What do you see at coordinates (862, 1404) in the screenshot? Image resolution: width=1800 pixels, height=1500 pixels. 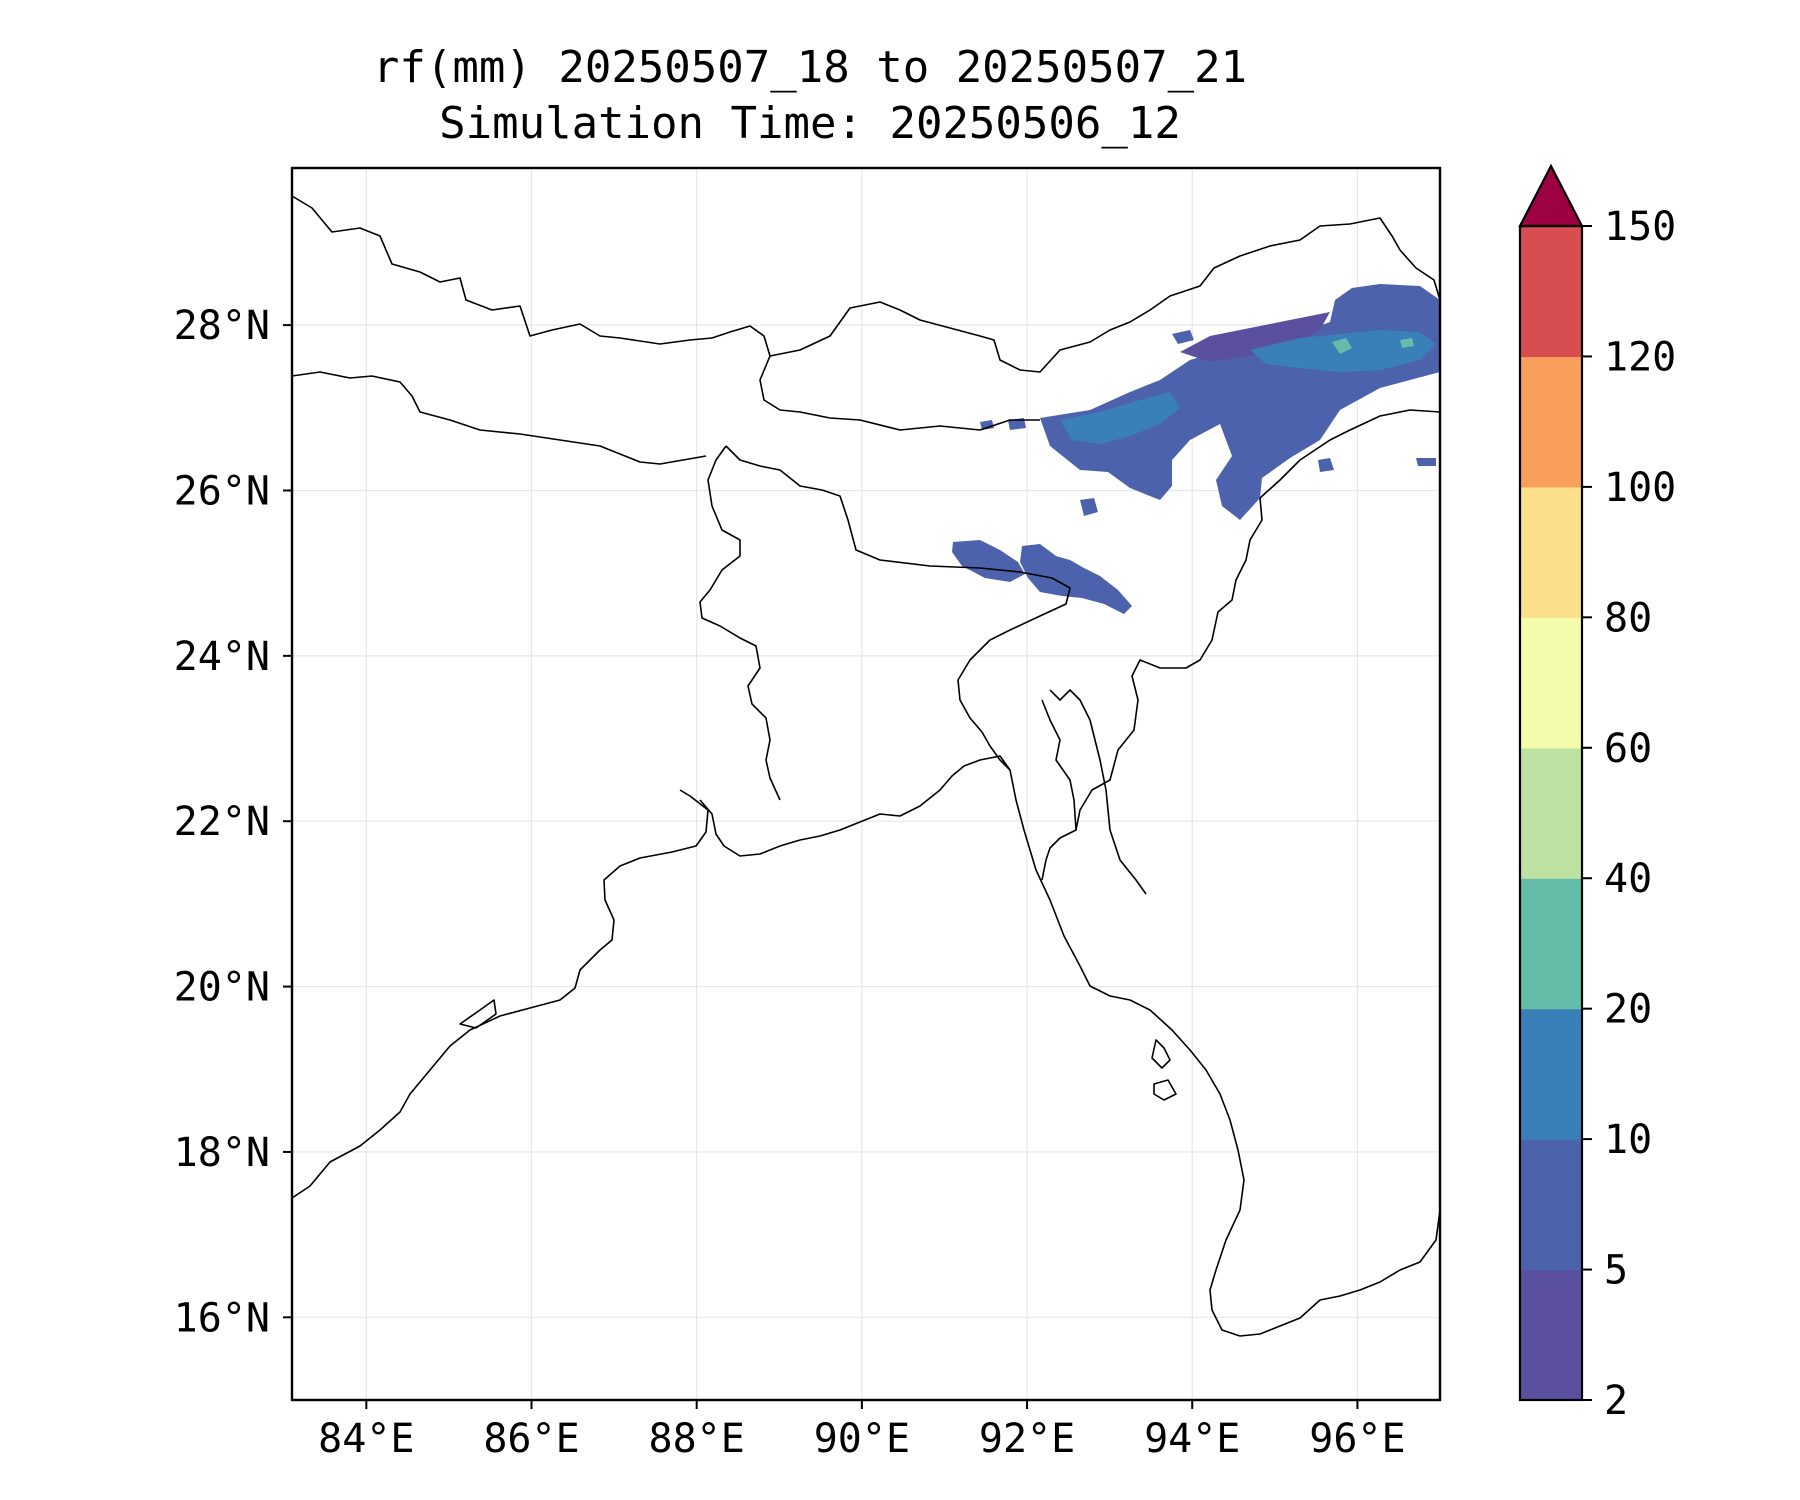 I see `lon-tick-marks` at bounding box center [862, 1404].